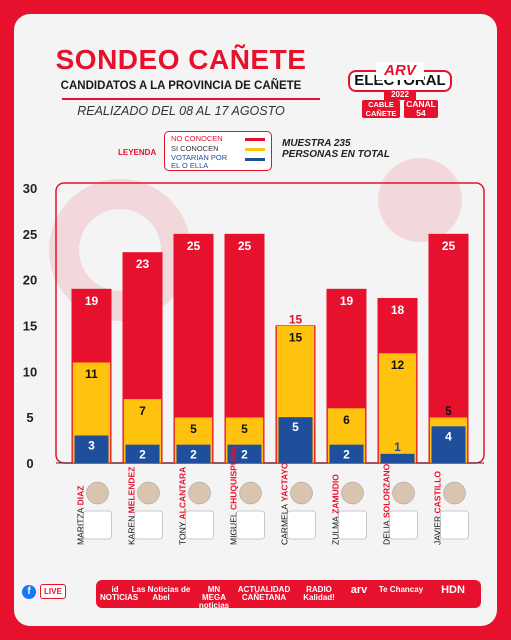 The height and width of the screenshot is (640, 511). I want to click on title-divider, so click(191, 99).